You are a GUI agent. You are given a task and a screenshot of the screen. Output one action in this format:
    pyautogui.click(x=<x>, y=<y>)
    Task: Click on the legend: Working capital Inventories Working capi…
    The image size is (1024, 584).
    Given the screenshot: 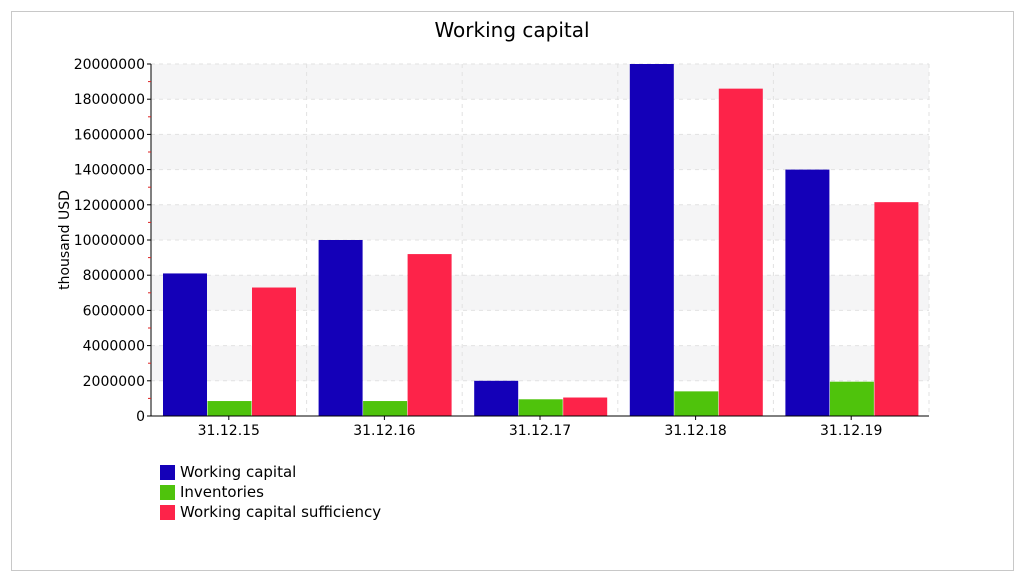 What is the action you would take?
    pyautogui.click(x=270, y=492)
    